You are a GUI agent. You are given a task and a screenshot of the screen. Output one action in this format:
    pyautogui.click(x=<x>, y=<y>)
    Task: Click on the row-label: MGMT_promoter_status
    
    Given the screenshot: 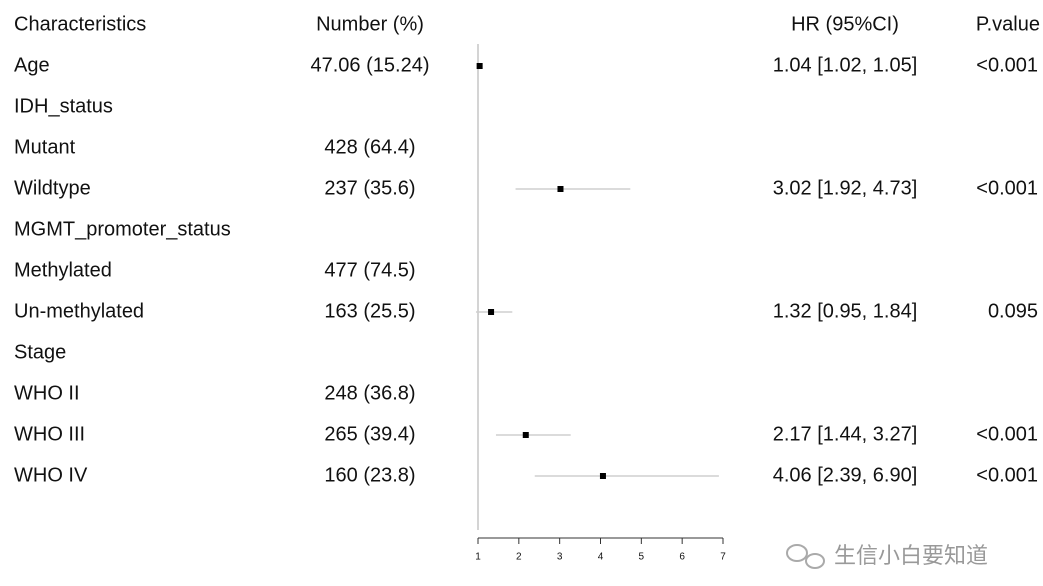 What is the action you would take?
    pyautogui.click(x=122, y=229)
    